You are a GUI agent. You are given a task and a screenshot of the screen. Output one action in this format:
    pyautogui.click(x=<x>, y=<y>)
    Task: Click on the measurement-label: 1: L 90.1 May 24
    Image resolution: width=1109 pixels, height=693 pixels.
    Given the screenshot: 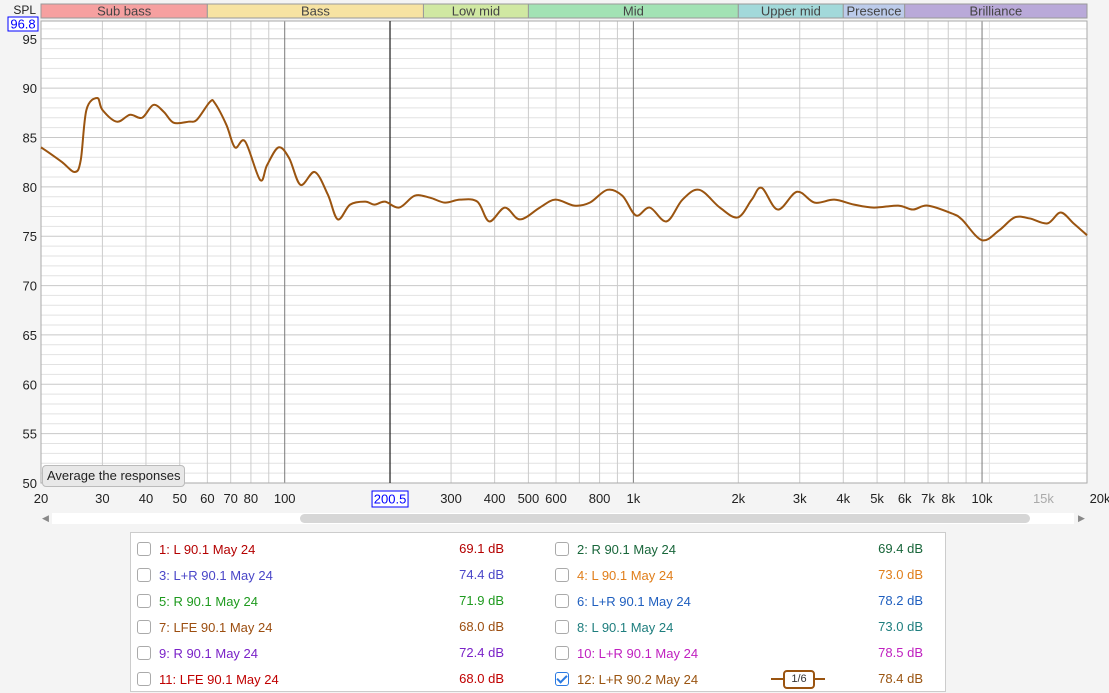 What is the action you would take?
    pyautogui.click(x=207, y=549)
    